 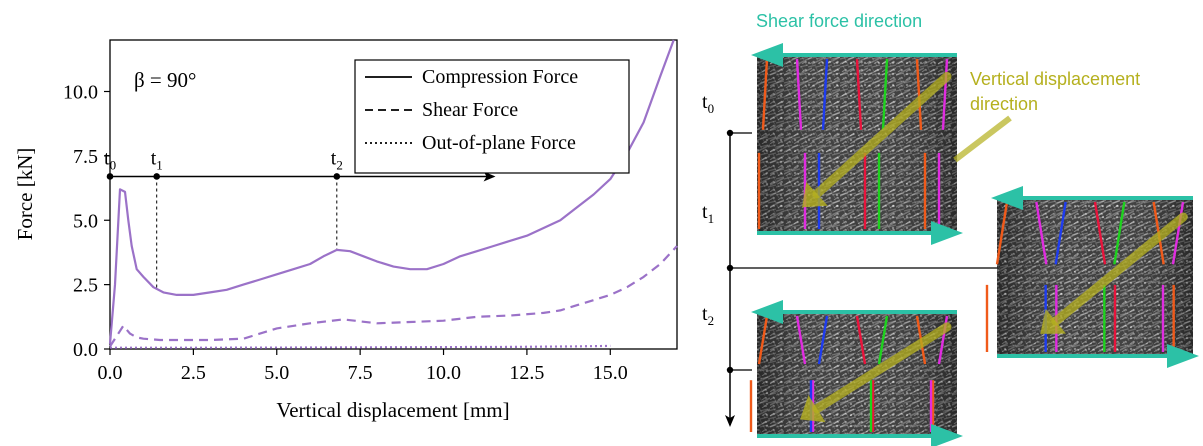 What do you see at coordinates (708, 213) in the screenshot?
I see `diagram-t1-label: t1` at bounding box center [708, 213].